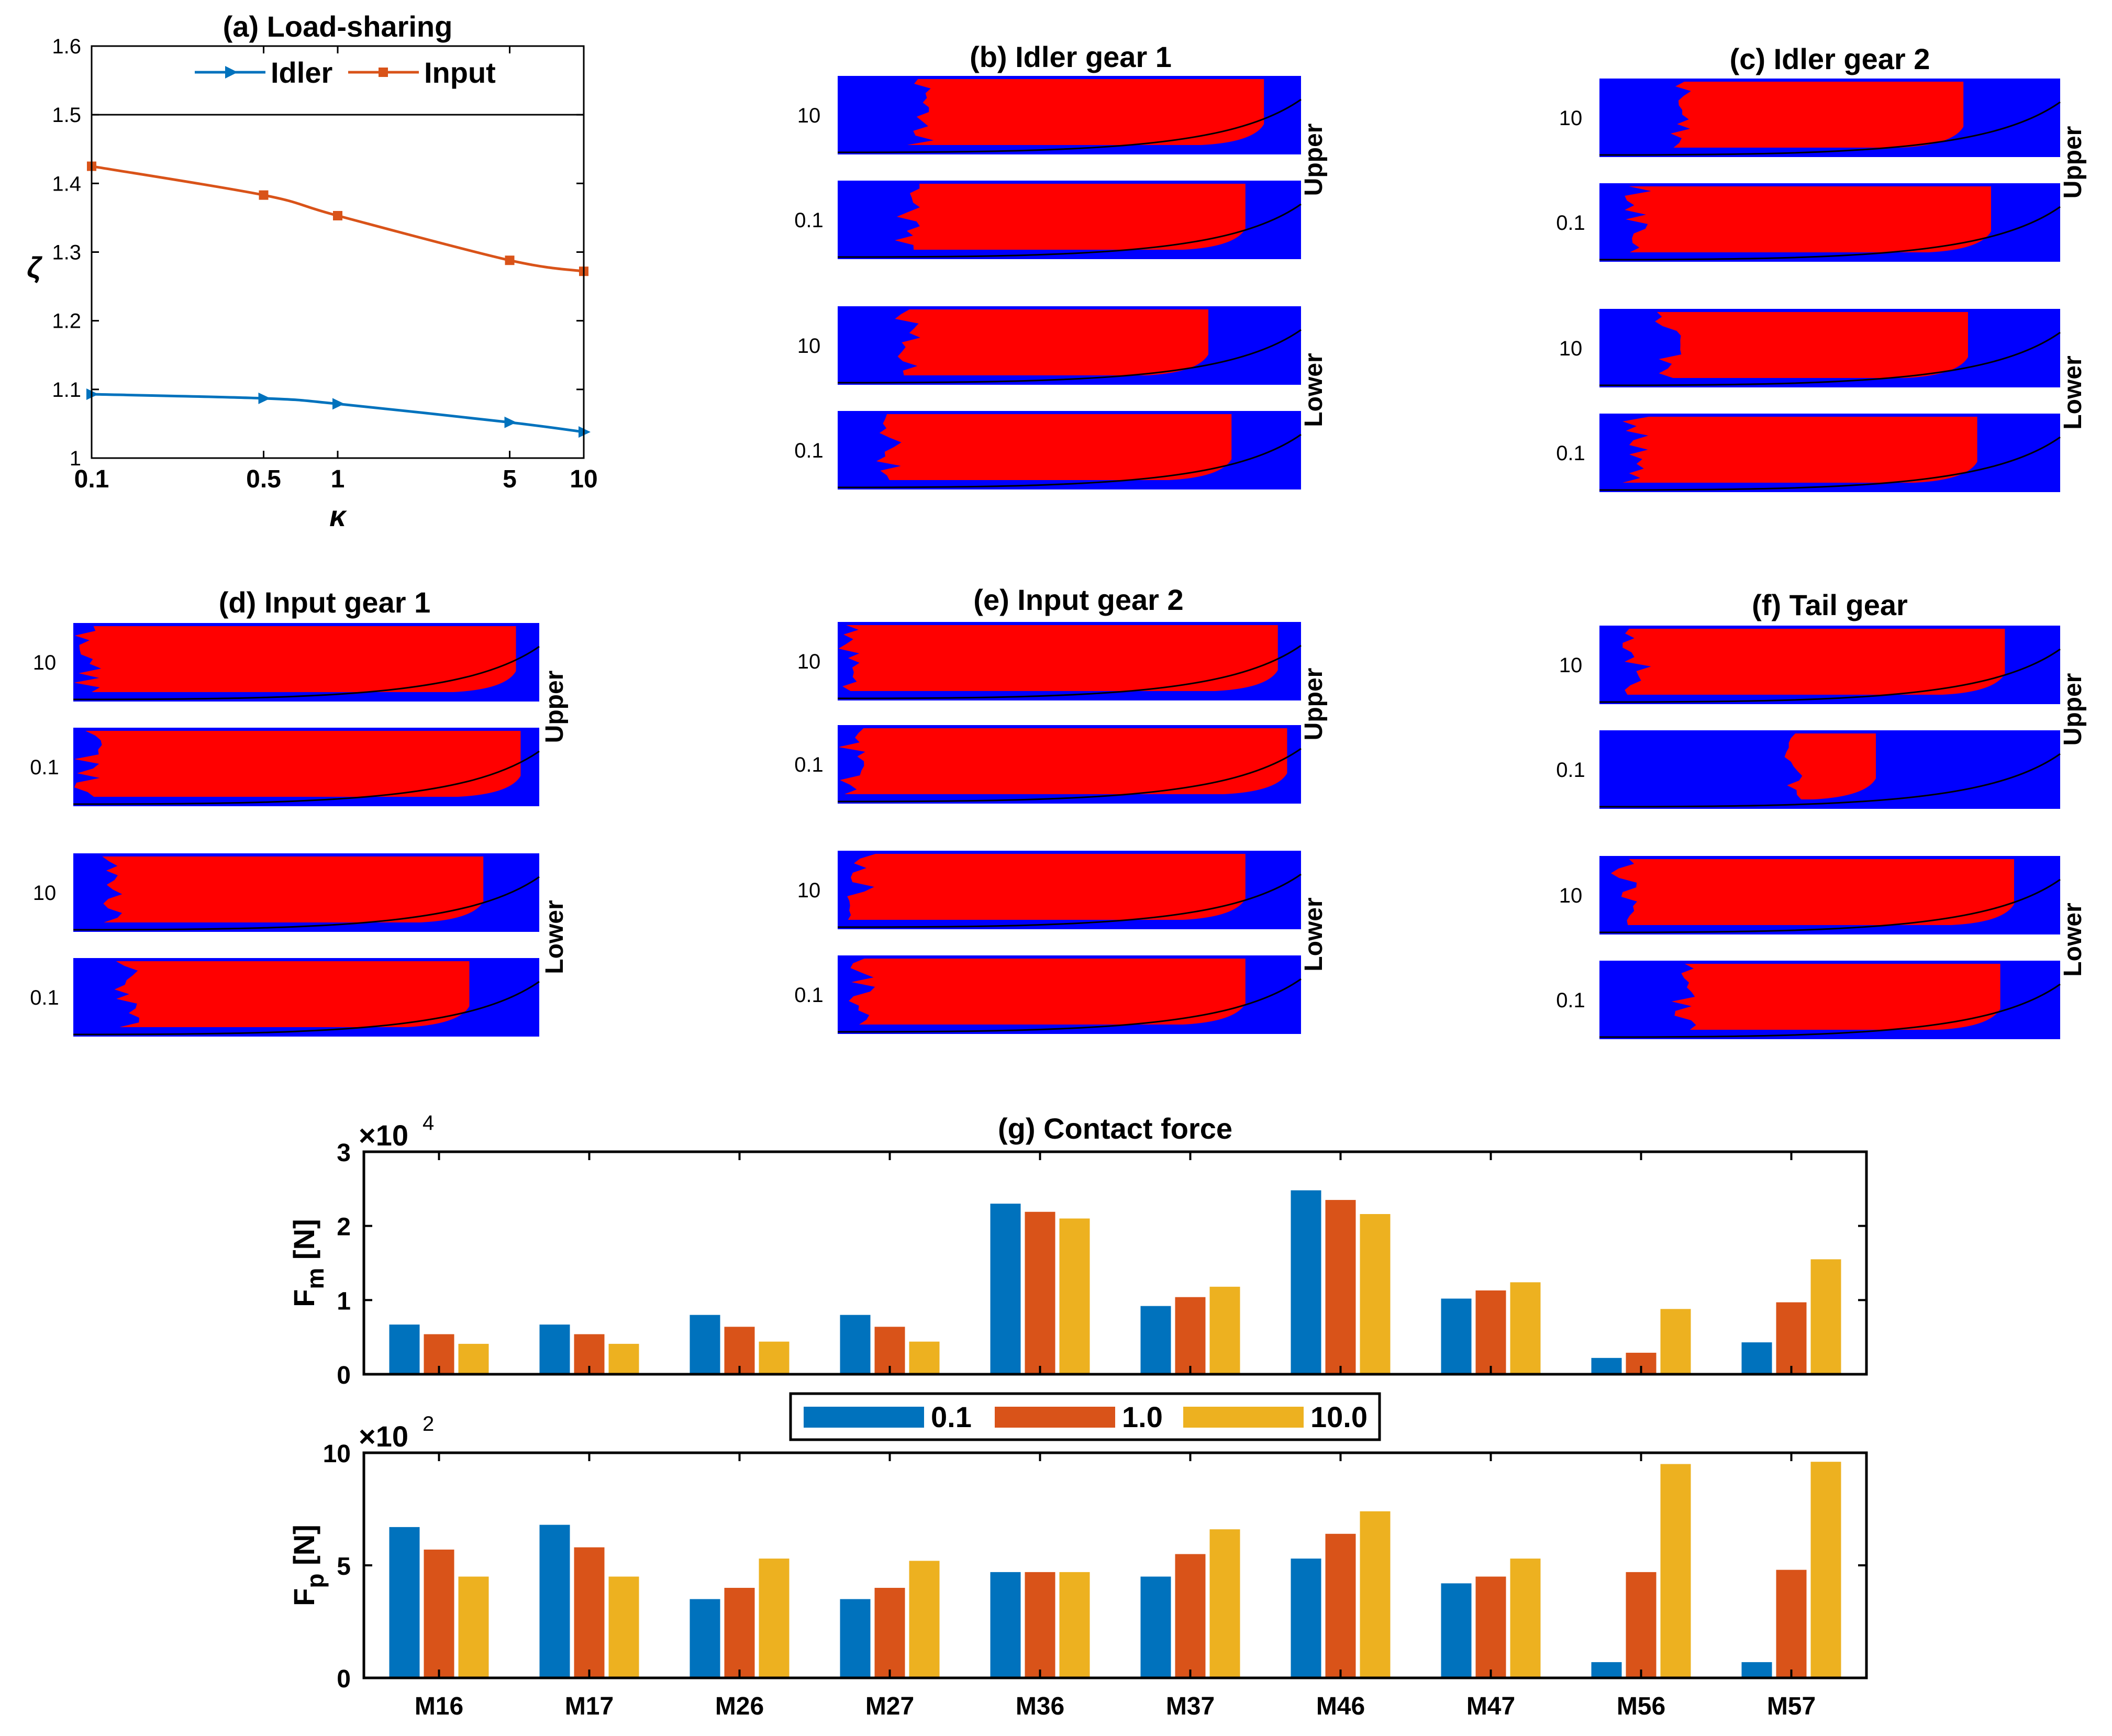 This screenshot has height=1736, width=2112. I want to click on subplot-2: 0 5 10 ×10 2 Fp [N], so click(1077, 1552).